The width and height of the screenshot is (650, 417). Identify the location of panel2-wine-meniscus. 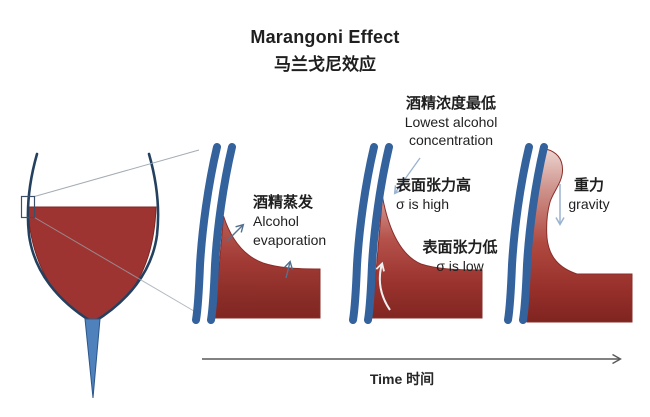
(427, 257).